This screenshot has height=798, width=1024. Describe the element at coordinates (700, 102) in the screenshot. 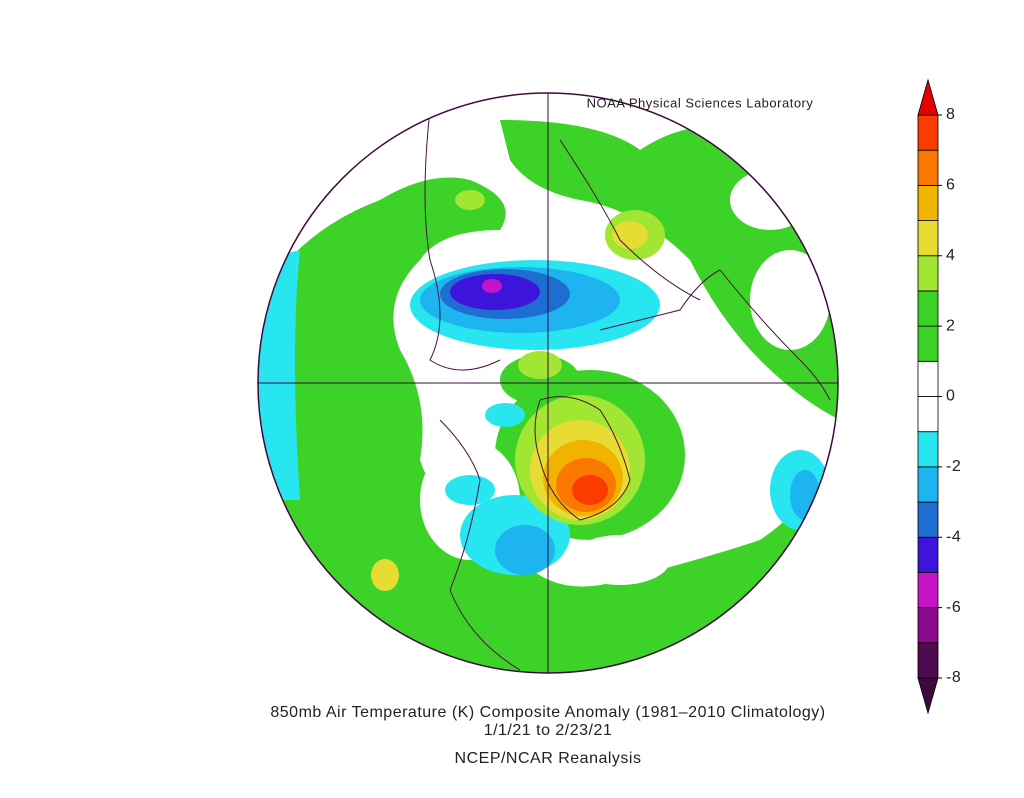

I see `credit: NOAA Physical Sciences Laboratory` at that location.